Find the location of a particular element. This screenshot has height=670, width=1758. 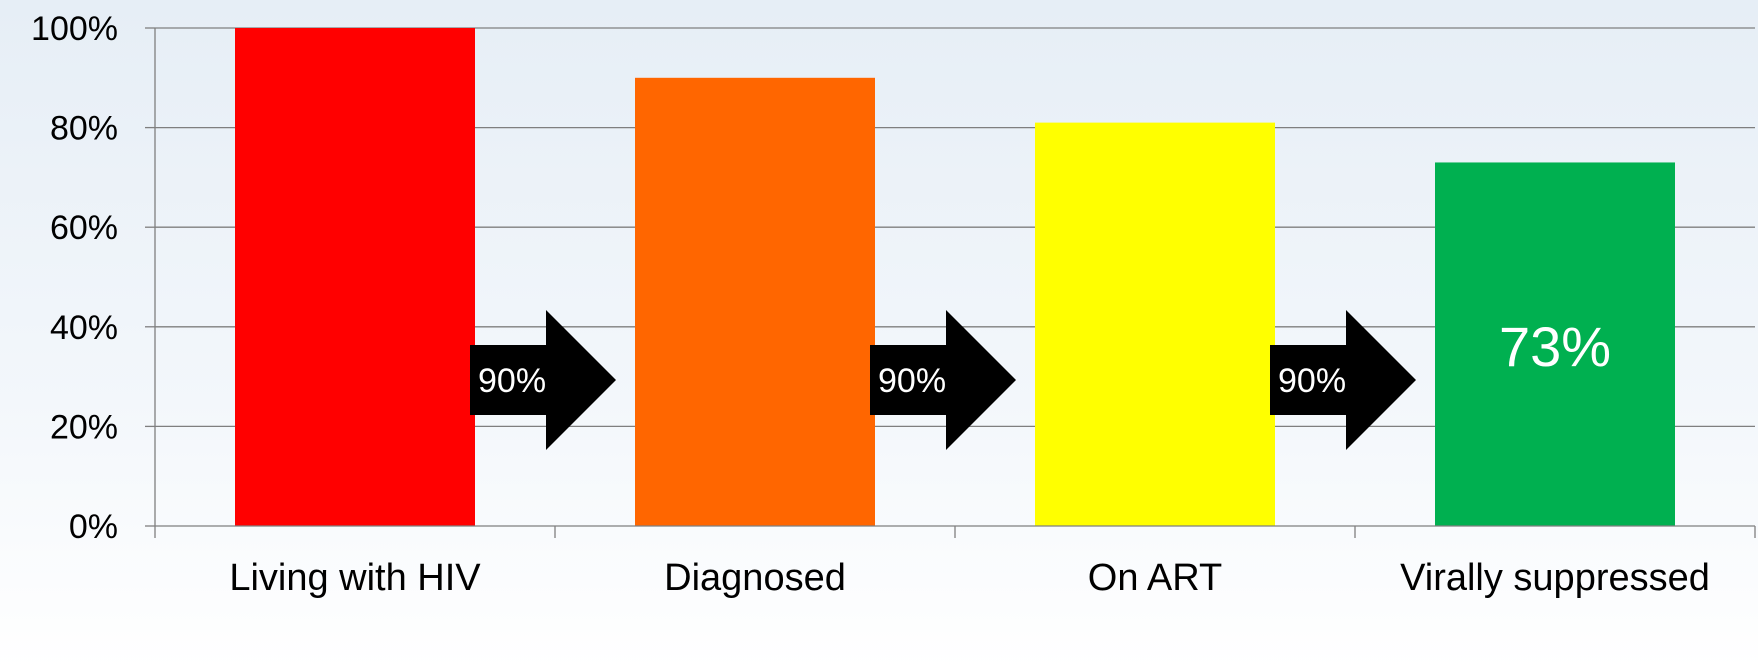

y-tick-label: 20% is located at coordinates (84, 427).